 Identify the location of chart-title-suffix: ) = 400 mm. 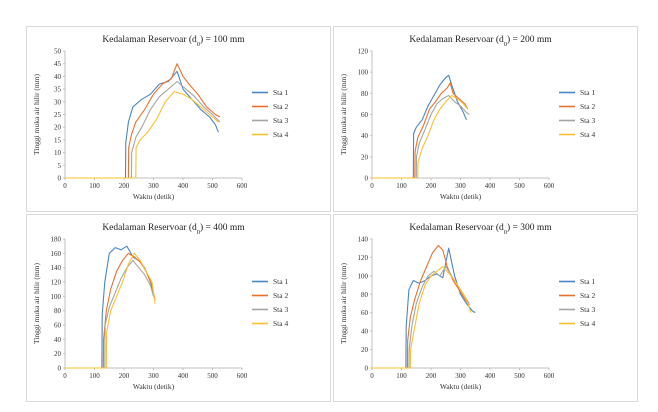
(222, 227).